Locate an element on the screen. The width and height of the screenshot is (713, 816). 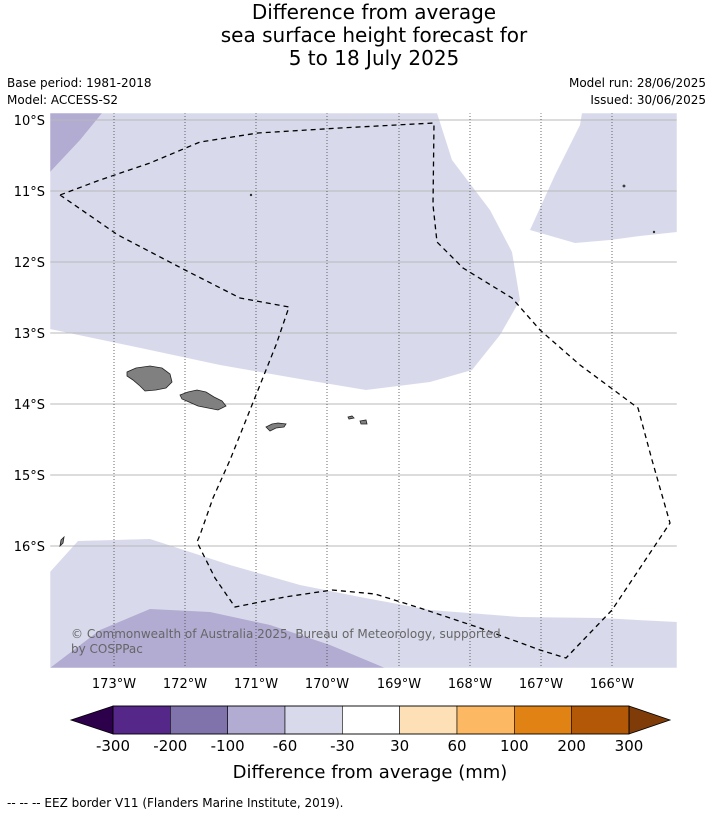
lon-label: 170°W is located at coordinates (327, 684).